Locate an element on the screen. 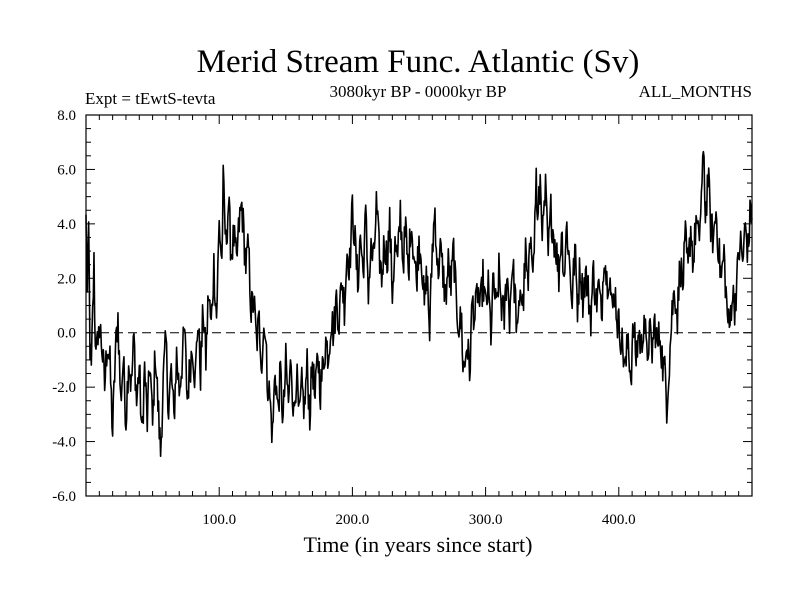 The image size is (800, 600). months-label: ALL_MONTHS is located at coordinates (695, 91).